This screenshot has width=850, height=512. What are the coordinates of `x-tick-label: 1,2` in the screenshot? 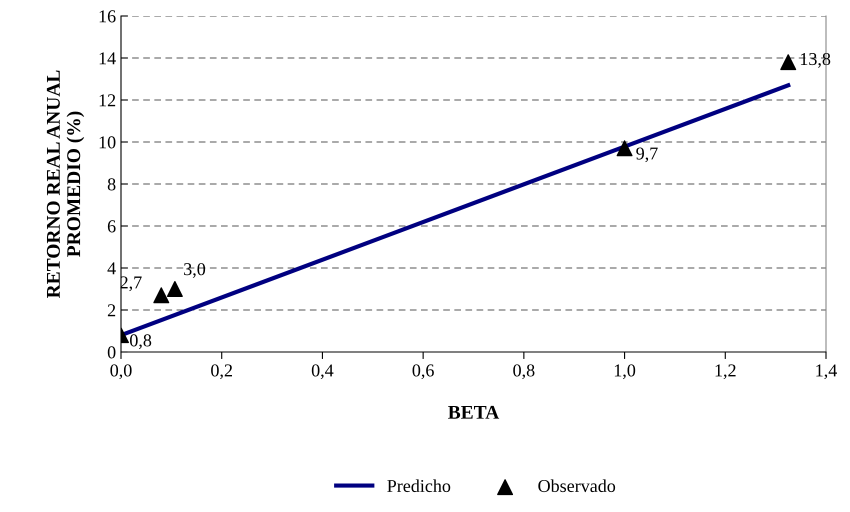 It's located at (726, 372).